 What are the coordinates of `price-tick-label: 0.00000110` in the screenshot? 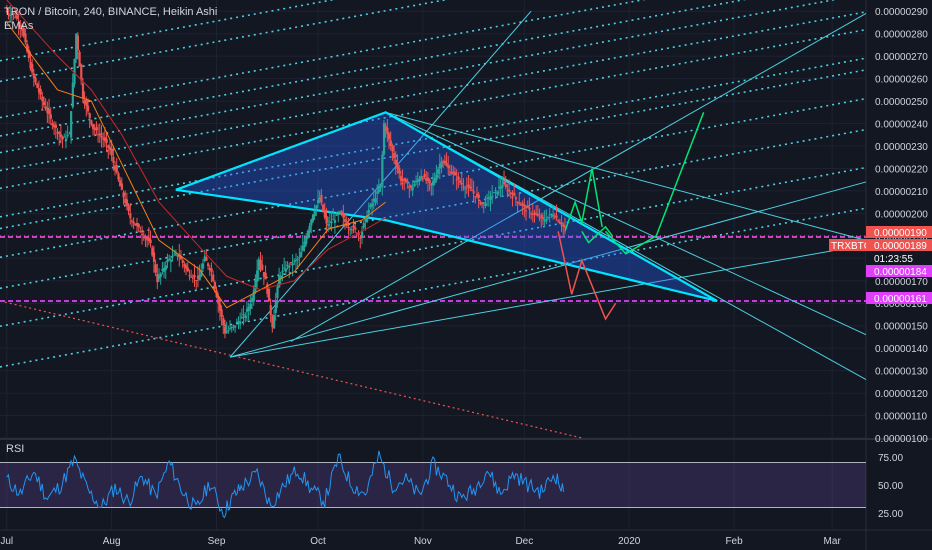 It's located at (901, 417).